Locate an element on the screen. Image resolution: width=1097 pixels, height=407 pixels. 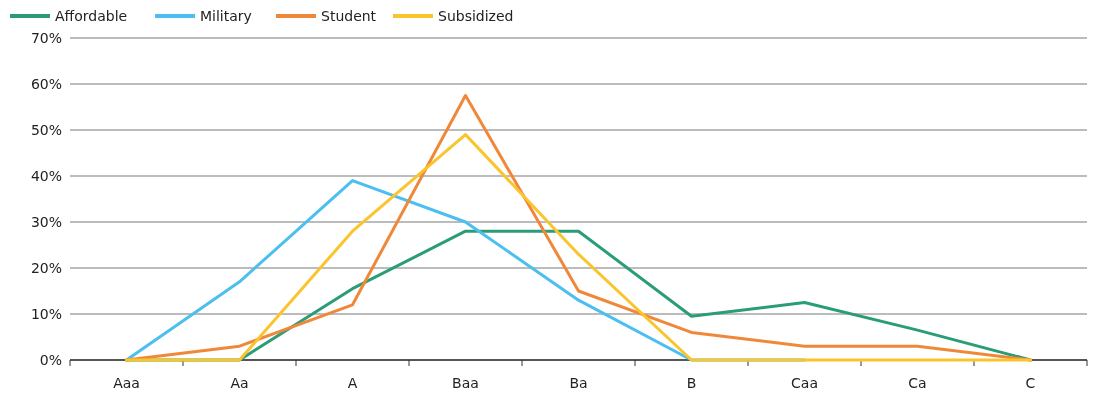
y-tick-label: 70% is located at coordinates (46, 37).